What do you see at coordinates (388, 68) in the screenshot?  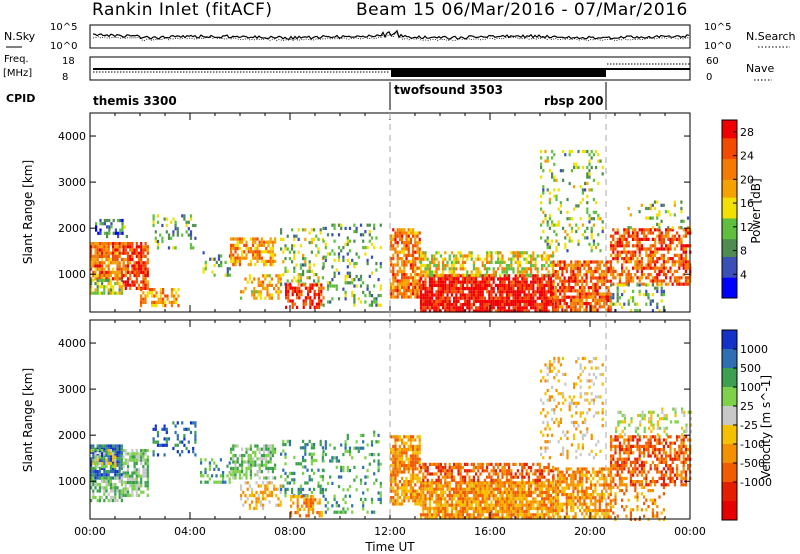 I see `freq-panel: Freq. [MHz] 18 8 60 0 Nave` at bounding box center [388, 68].